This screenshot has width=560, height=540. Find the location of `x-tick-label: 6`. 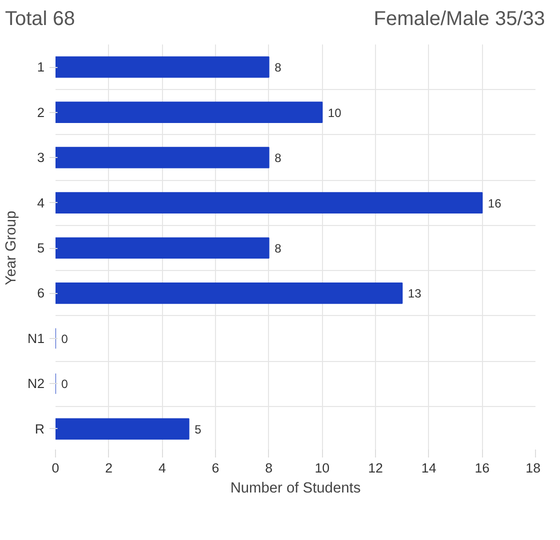

x-tick-label: 6 is located at coordinates (216, 468).